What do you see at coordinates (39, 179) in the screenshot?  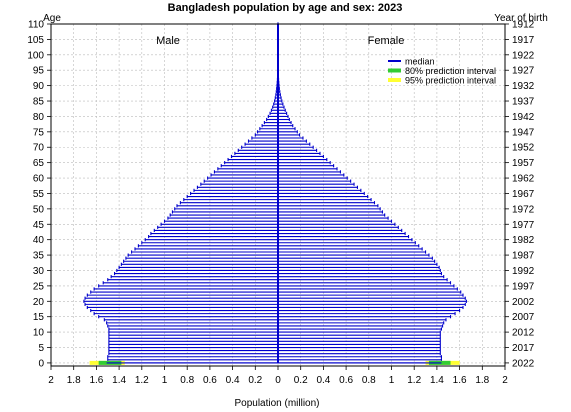 I see `age-tick-label: 60` at bounding box center [39, 179].